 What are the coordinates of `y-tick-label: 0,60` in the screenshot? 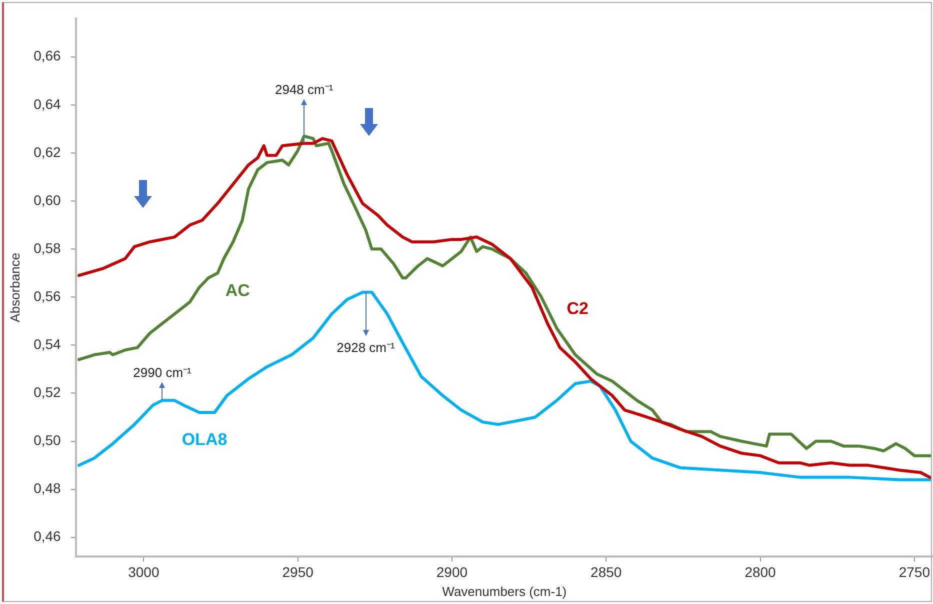 It's located at (48, 200).